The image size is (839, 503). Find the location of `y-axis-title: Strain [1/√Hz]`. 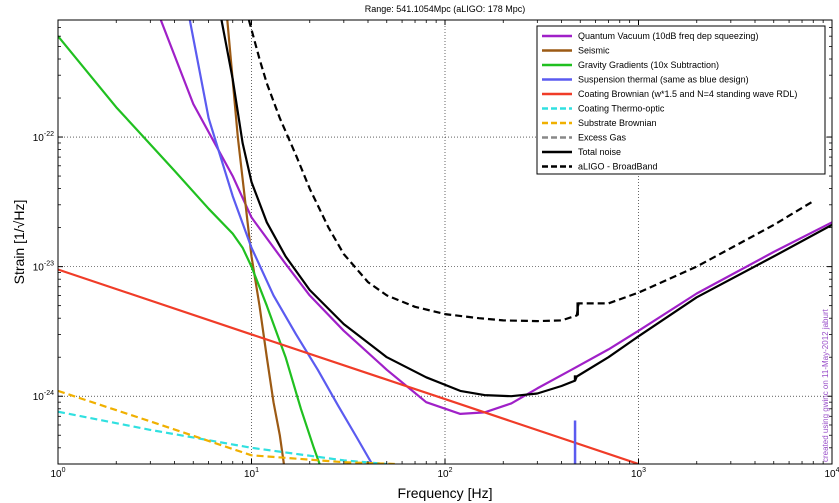

y-axis-title: Strain [1/√Hz] is located at coordinates (19, 242).